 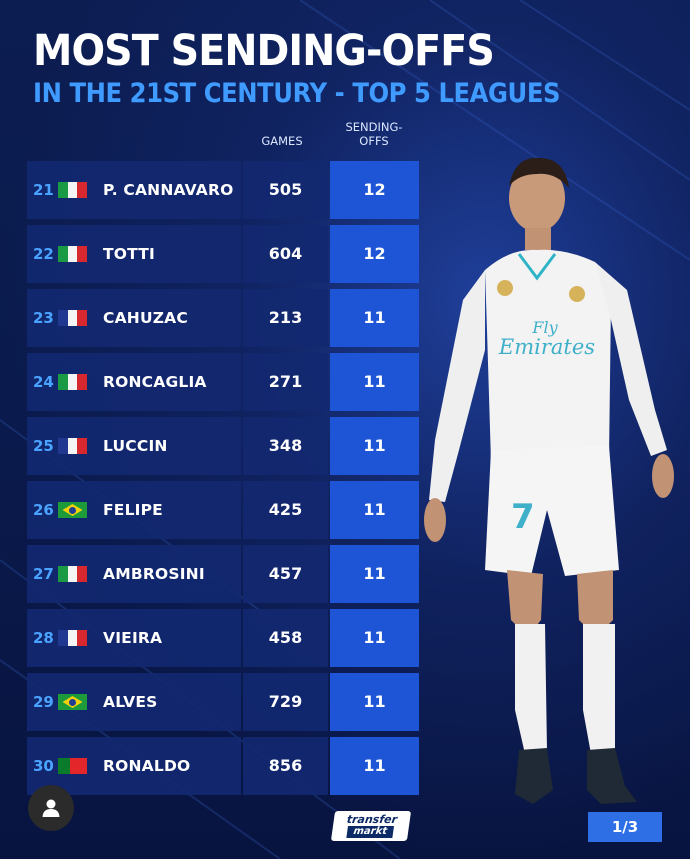 What do you see at coordinates (223, 702) in the screenshot?
I see `table-row: 29 ALVES 729 11` at bounding box center [223, 702].